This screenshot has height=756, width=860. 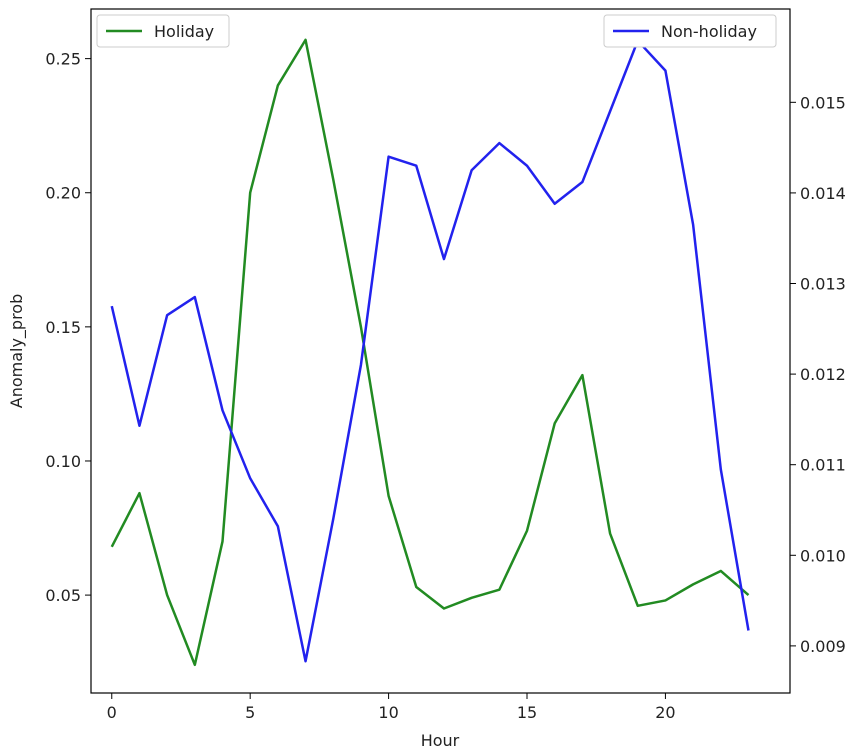 What do you see at coordinates (823, 193) in the screenshot?
I see `y-right-tick-label: 0.014` at bounding box center [823, 193].